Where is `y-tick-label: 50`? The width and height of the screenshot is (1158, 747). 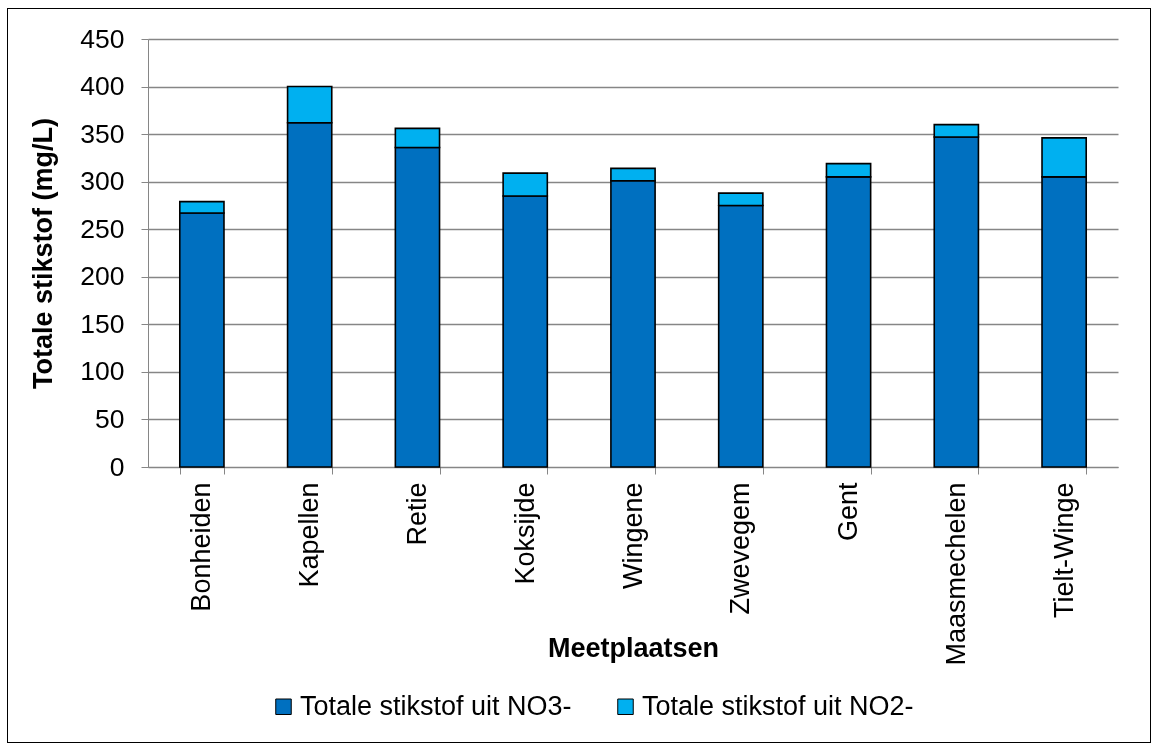
y-tick-label: 50 is located at coordinates (110, 418).